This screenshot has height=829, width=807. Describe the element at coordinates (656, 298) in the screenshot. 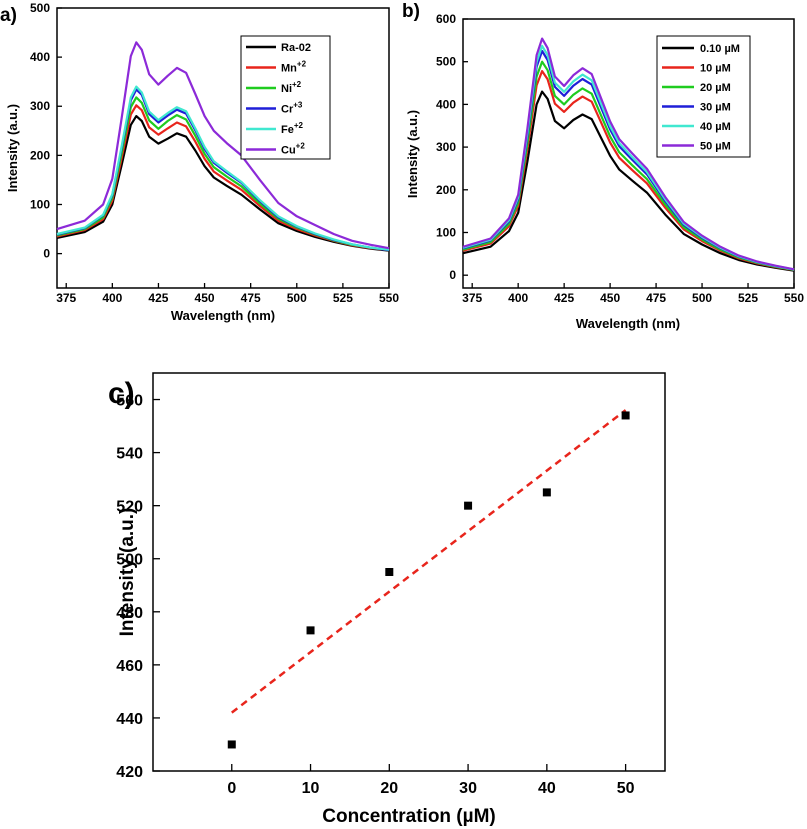

I see `panel-b-x-tick-label: 475` at that location.